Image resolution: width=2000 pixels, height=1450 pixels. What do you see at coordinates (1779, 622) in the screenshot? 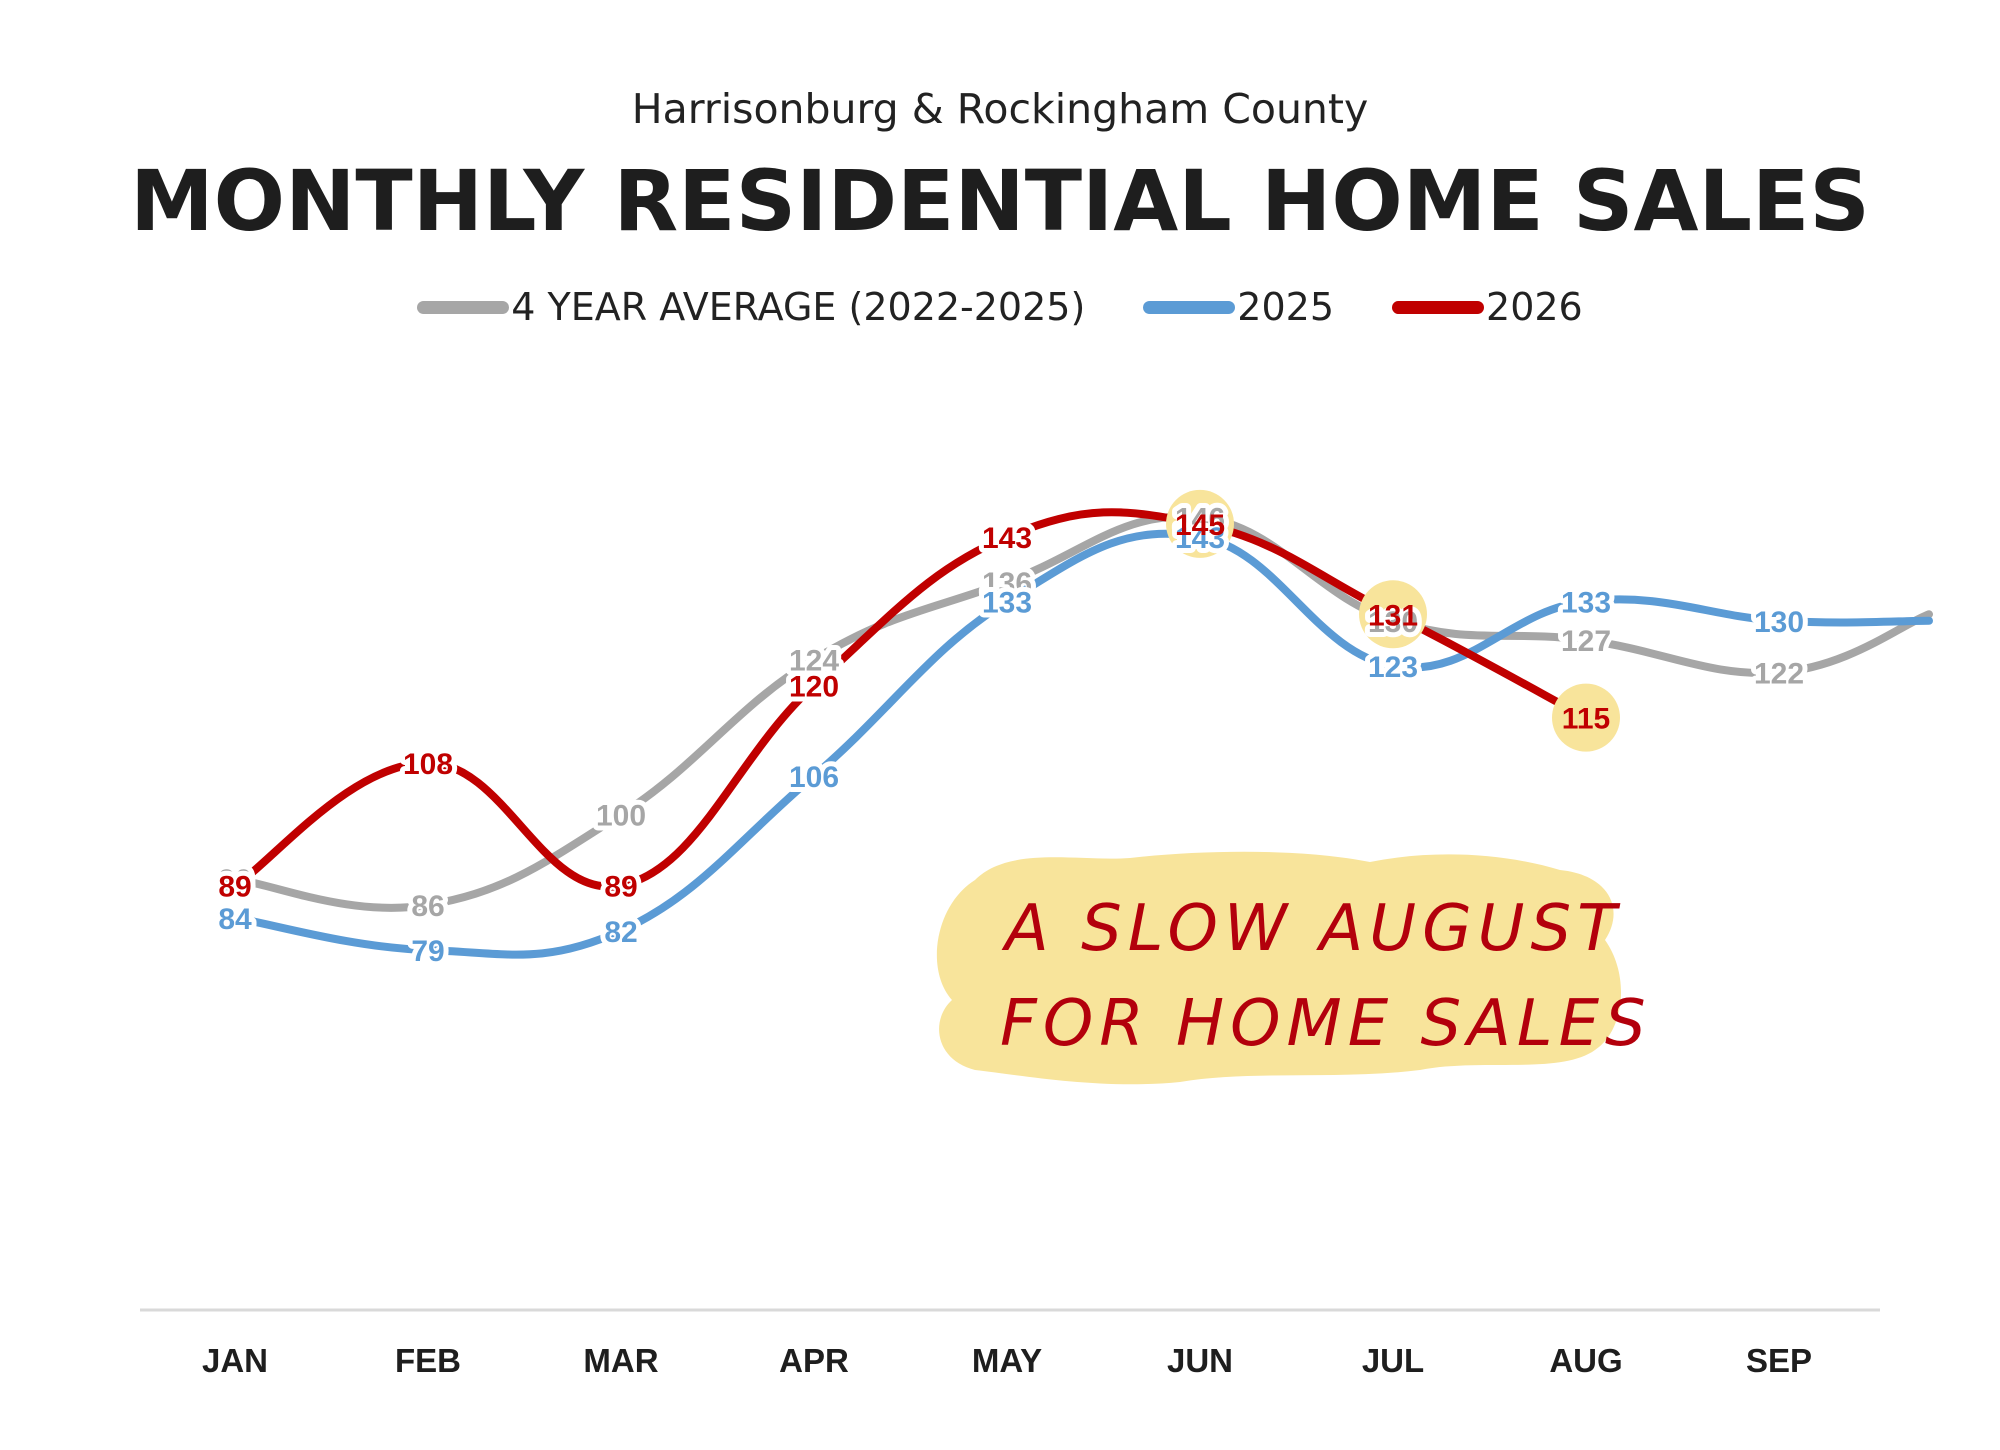
I see `data-label-2025-sep: 130` at bounding box center [1779, 622].